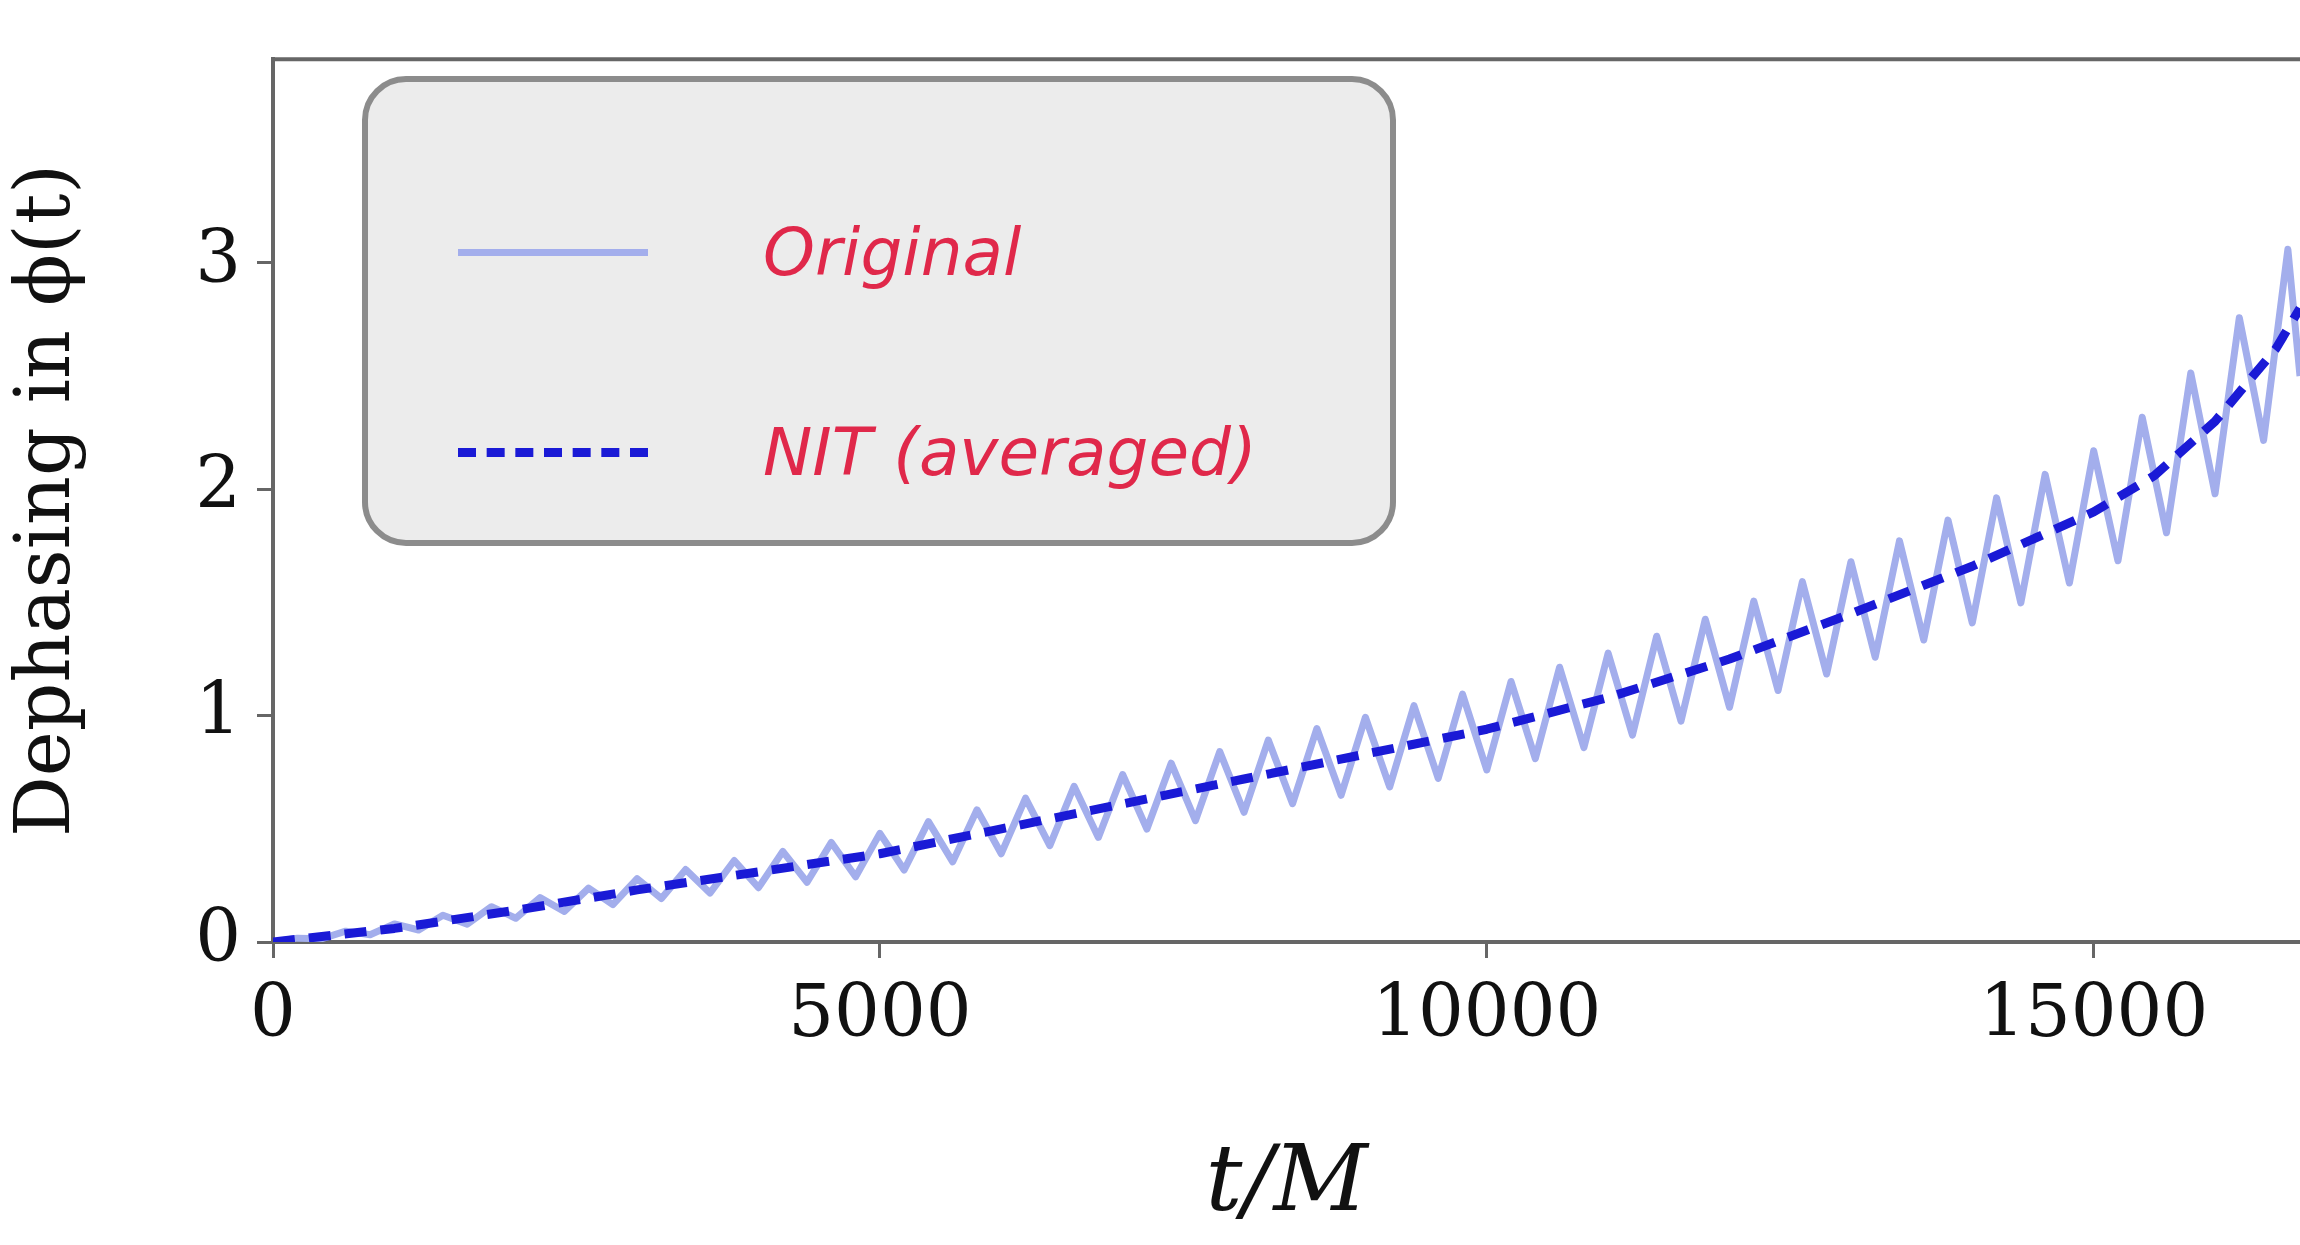 The height and width of the screenshot is (1245, 2300). I want to click on x-tick-label: 0, so click(273, 1010).